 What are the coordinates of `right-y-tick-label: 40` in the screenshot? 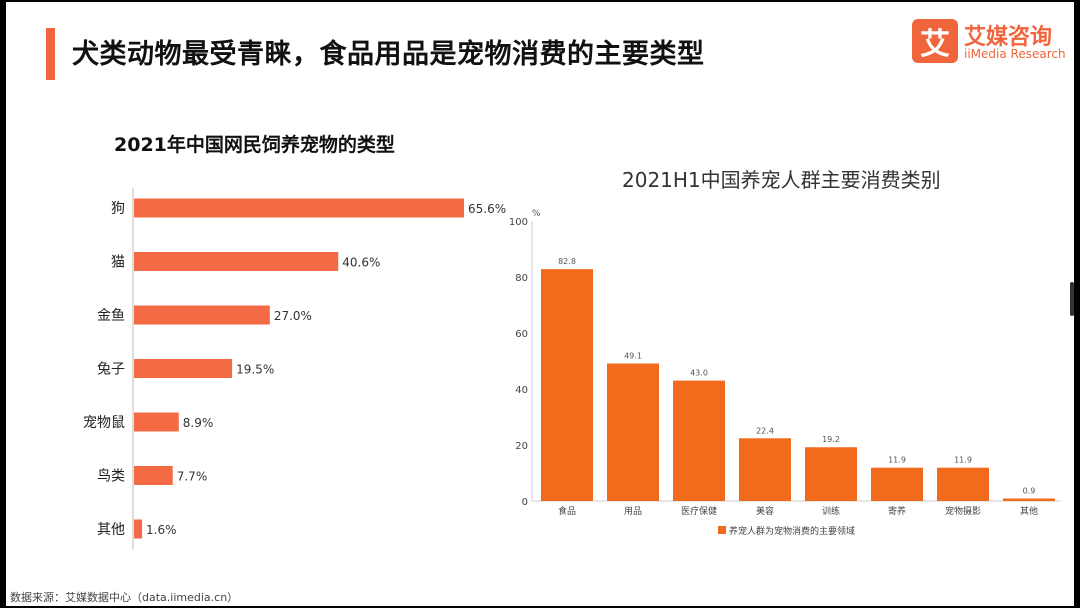 It's located at (521, 390).